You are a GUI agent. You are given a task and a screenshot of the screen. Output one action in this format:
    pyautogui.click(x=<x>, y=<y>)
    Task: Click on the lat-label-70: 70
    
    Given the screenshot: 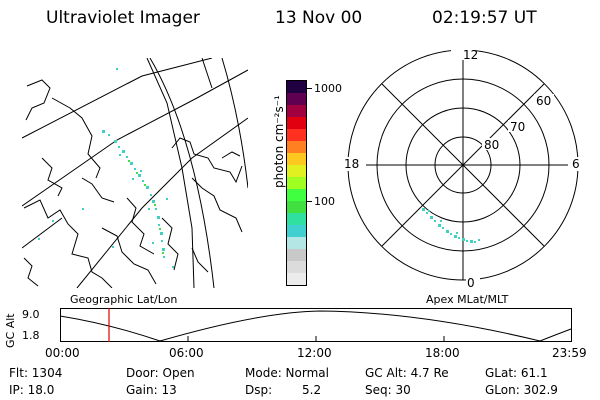 What is the action you would take?
    pyautogui.click(x=517, y=127)
    